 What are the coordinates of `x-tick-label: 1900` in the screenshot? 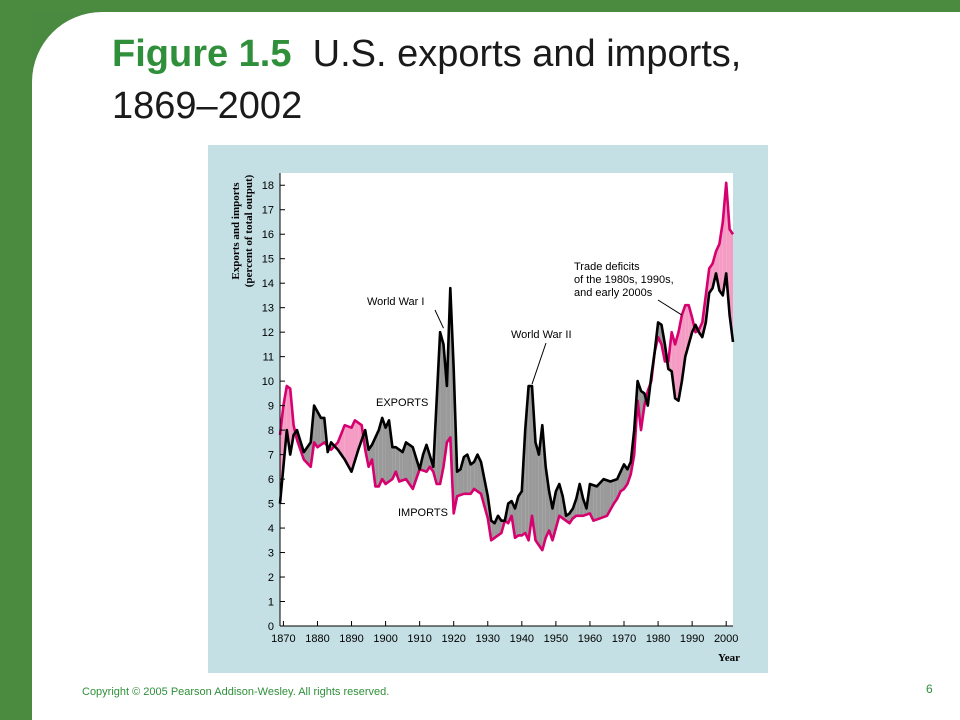 It's located at (385, 639).